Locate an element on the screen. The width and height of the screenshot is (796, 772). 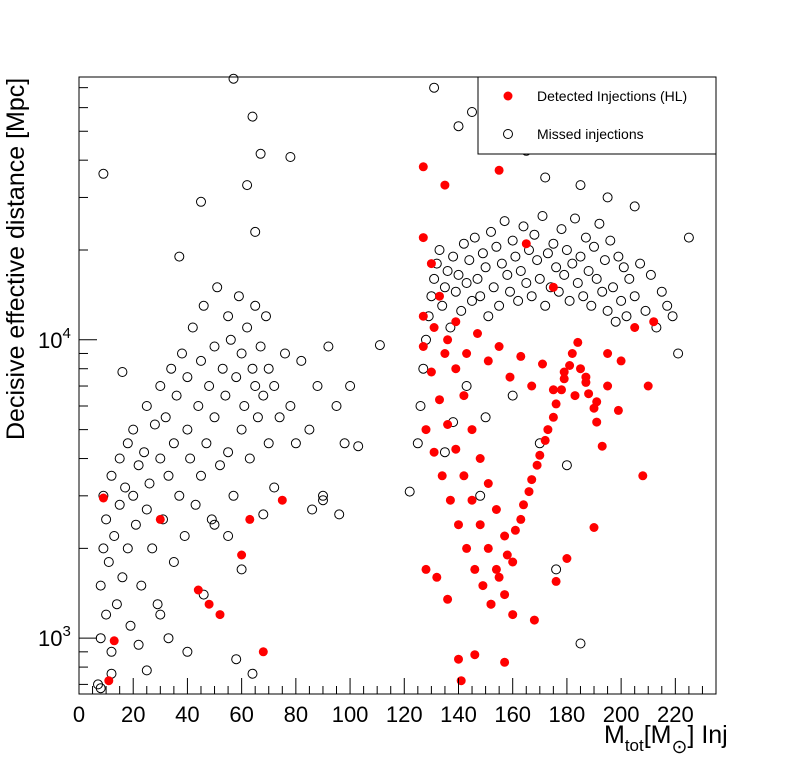
y-tick-label: 10³ is located at coordinates (54, 637).